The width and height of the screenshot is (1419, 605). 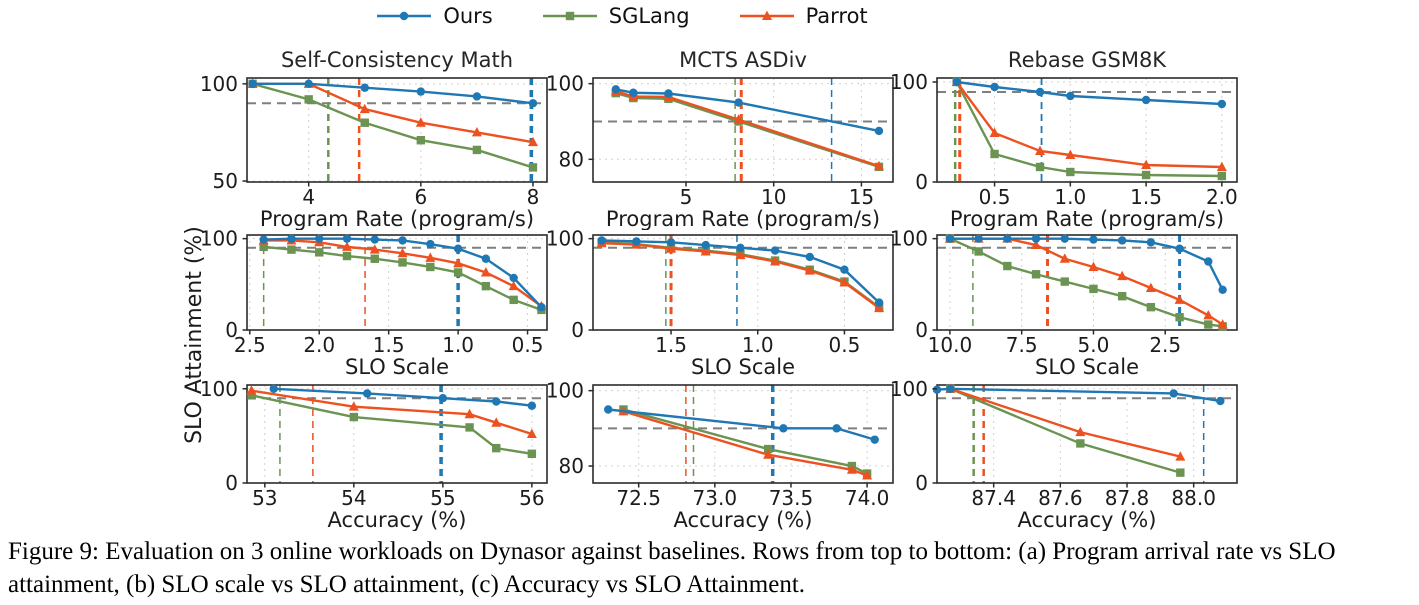 I want to click on chart-svg: 10.0 7.5 5.0 2.5 0 100 SLO Scale, so click(x=1064, y=303).